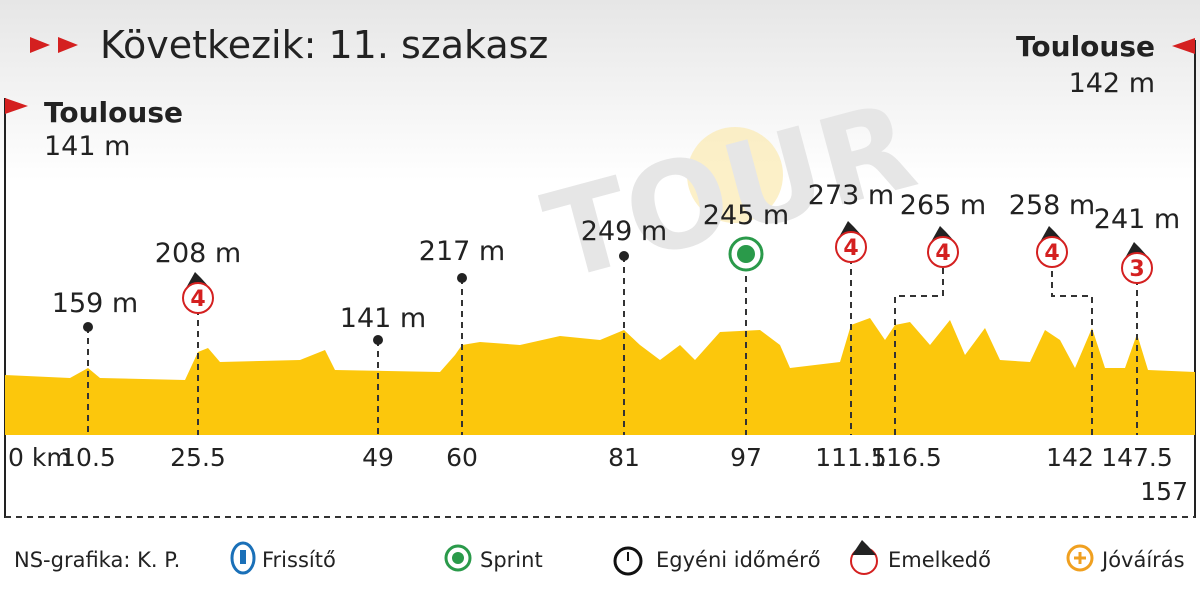  I want to click on km-label: 97, so click(746, 457).